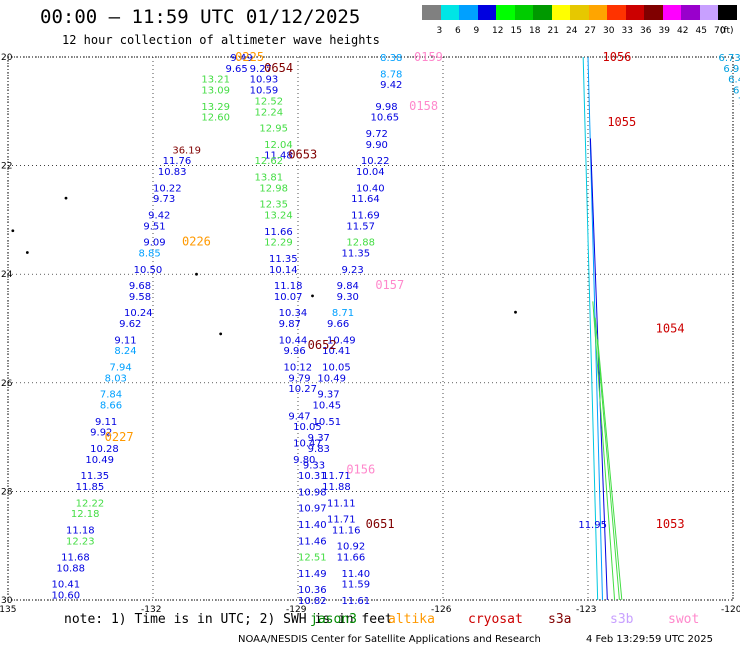 The width and height of the screenshot is (740, 650). Describe the element at coordinates (273, 129) in the screenshot. I see `wave-height-value: 12.95` at that location.